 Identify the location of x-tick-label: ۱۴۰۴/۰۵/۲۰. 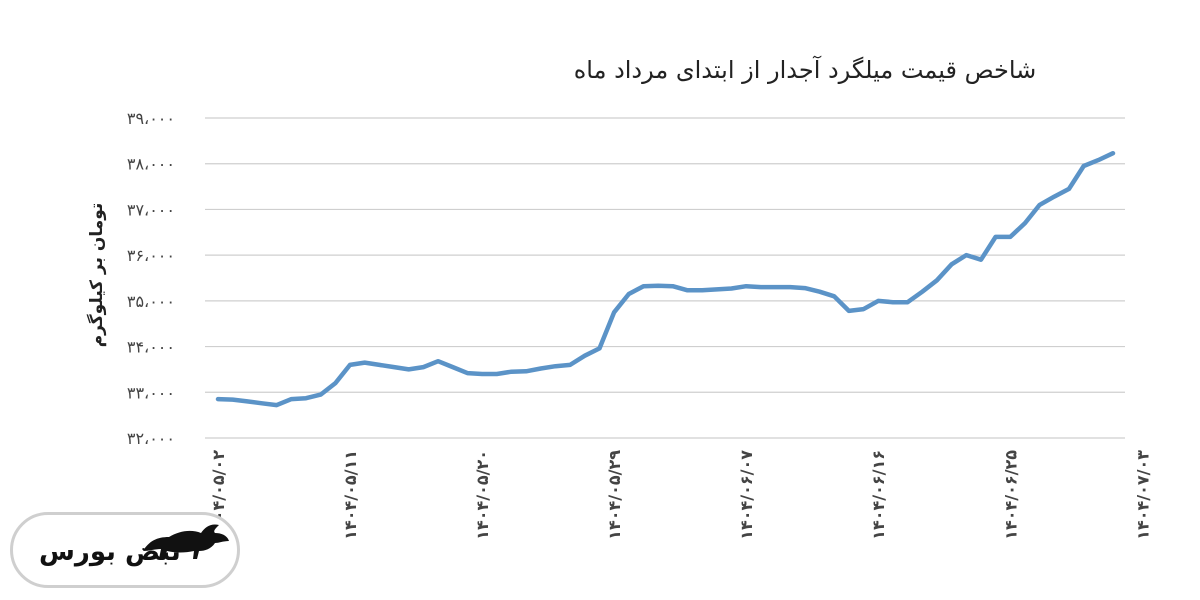
(482, 495).